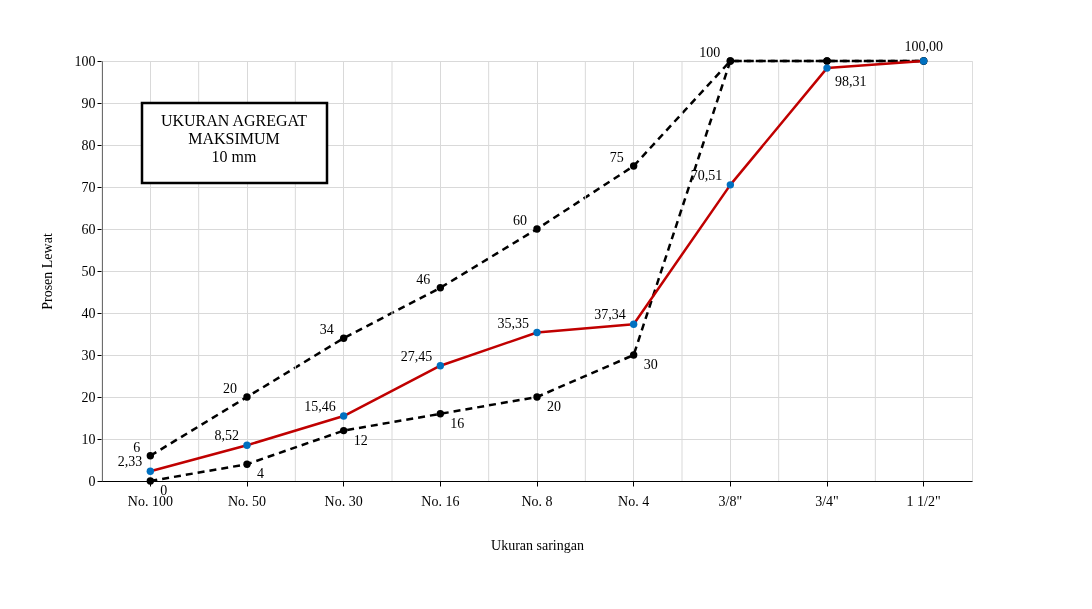 The width and height of the screenshot is (1092, 609). Describe the element at coordinates (650, 364) in the screenshot. I see `data-label: 30` at that location.